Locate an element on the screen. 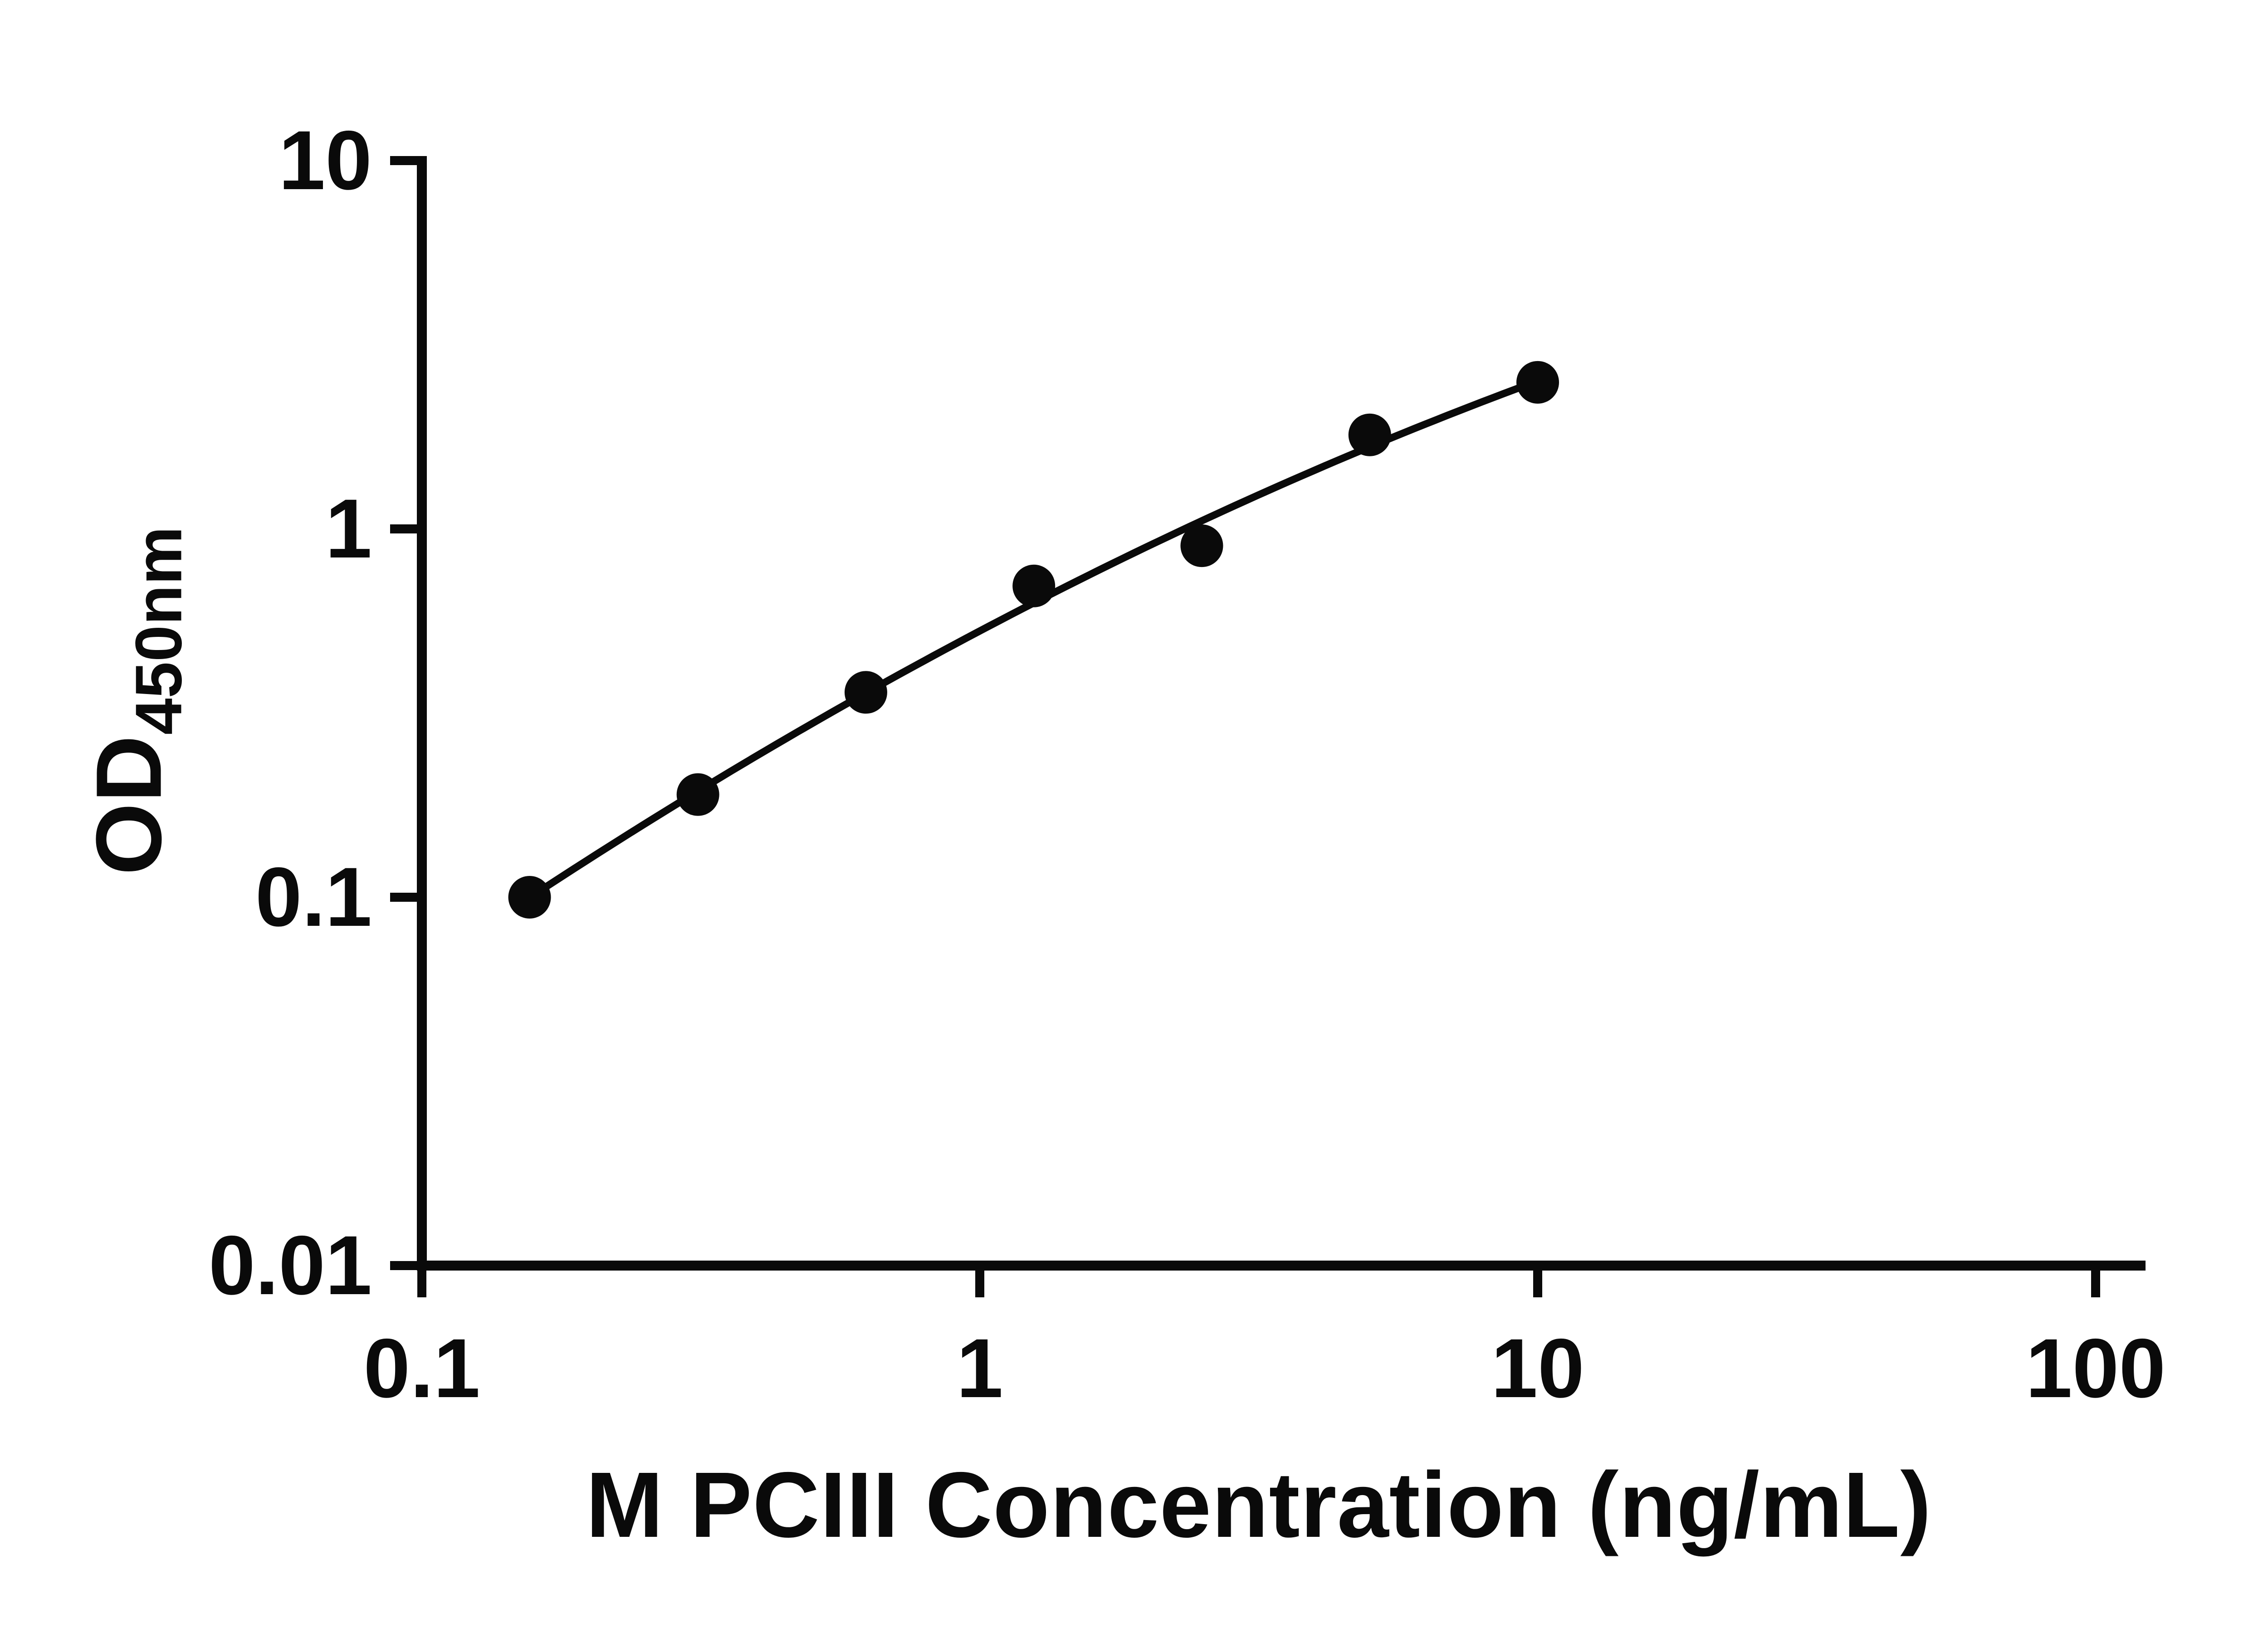  y-axis-title-main: OD is located at coordinates (129, 804).